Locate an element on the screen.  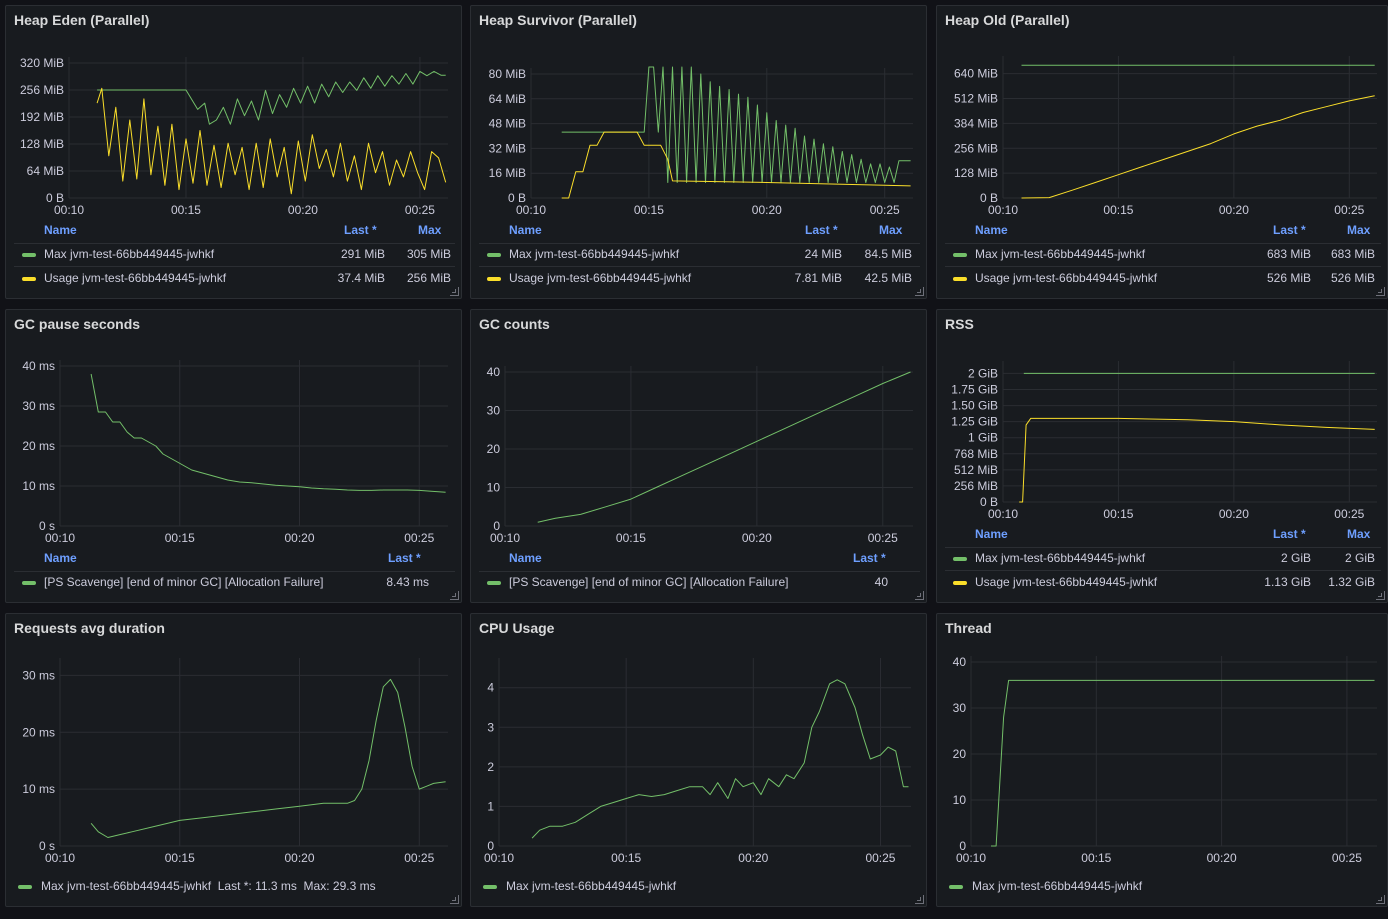
y-tick-label: 30 is located at coordinates (494, 411).